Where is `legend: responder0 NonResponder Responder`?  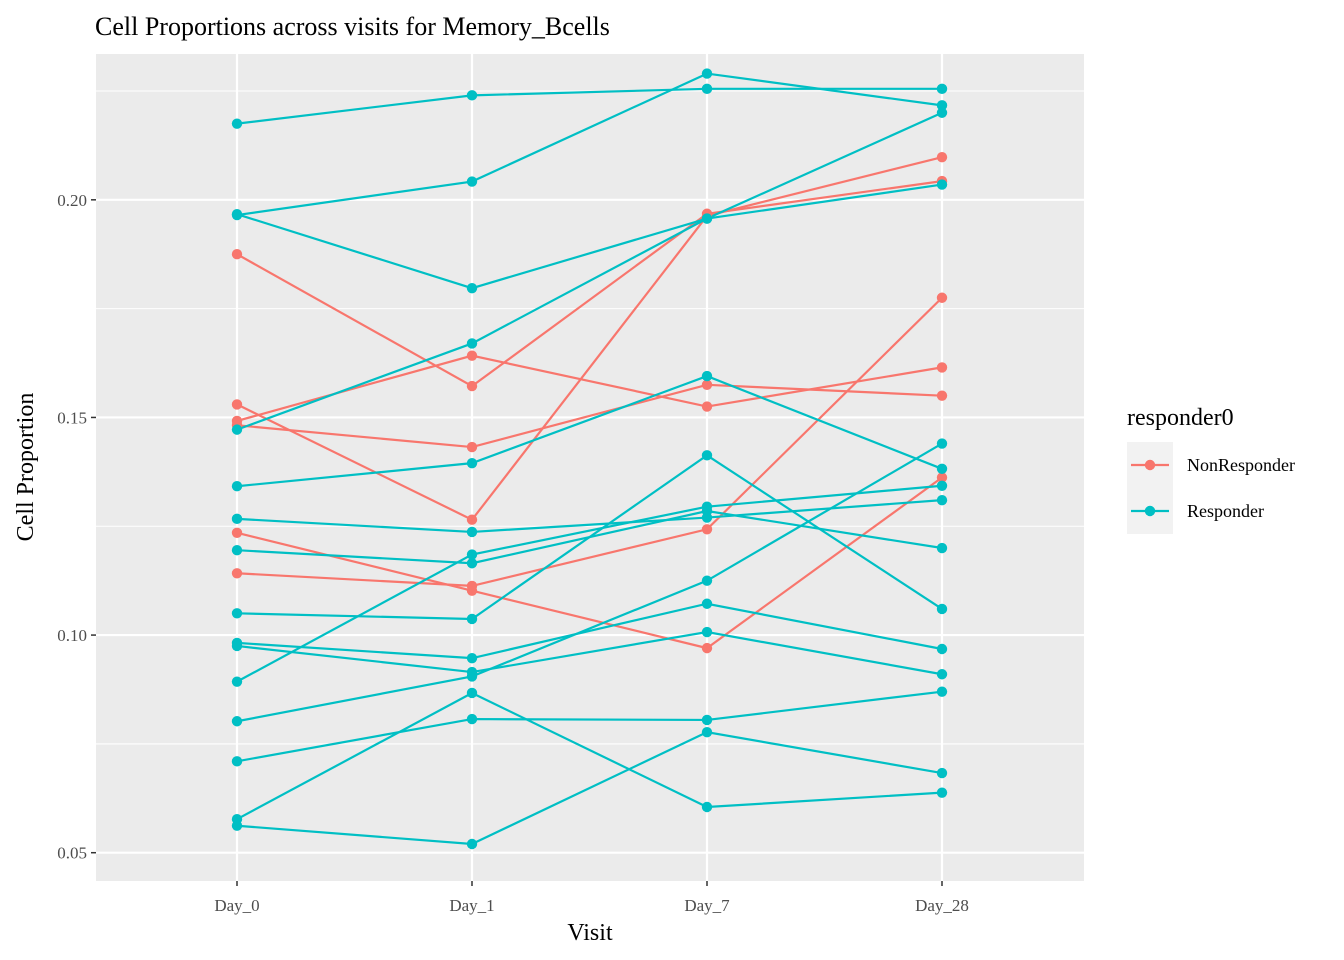 legend: responder0 NonResponder Responder is located at coordinates (1211, 469).